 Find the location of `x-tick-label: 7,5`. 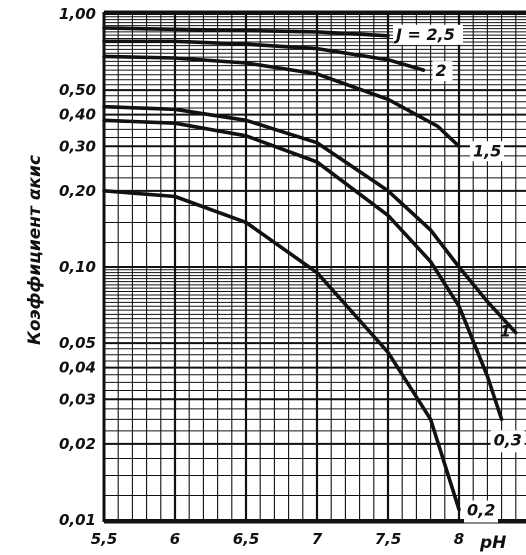

x-tick-label: 7,5 is located at coordinates (388, 539).